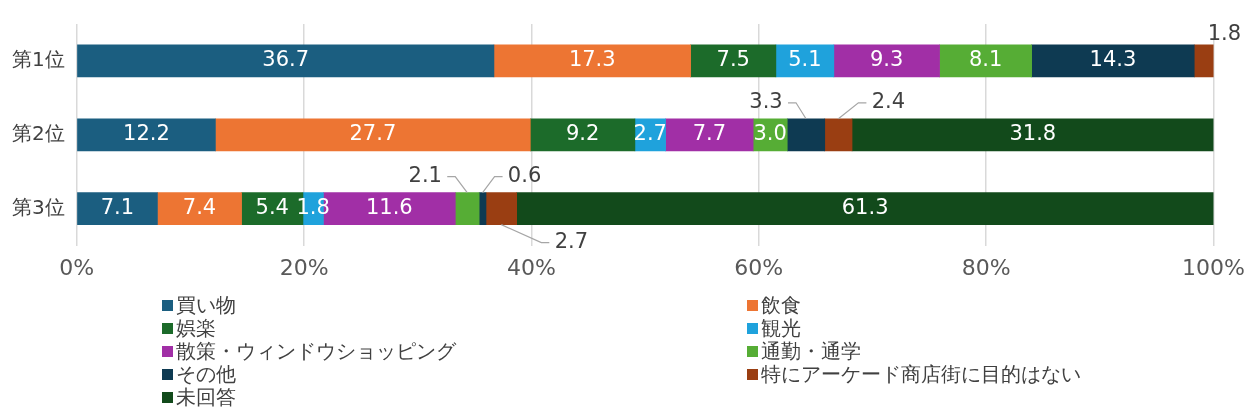  Describe the element at coordinates (759, 267) in the screenshot. I see `x-tick-label: 60%` at that location.